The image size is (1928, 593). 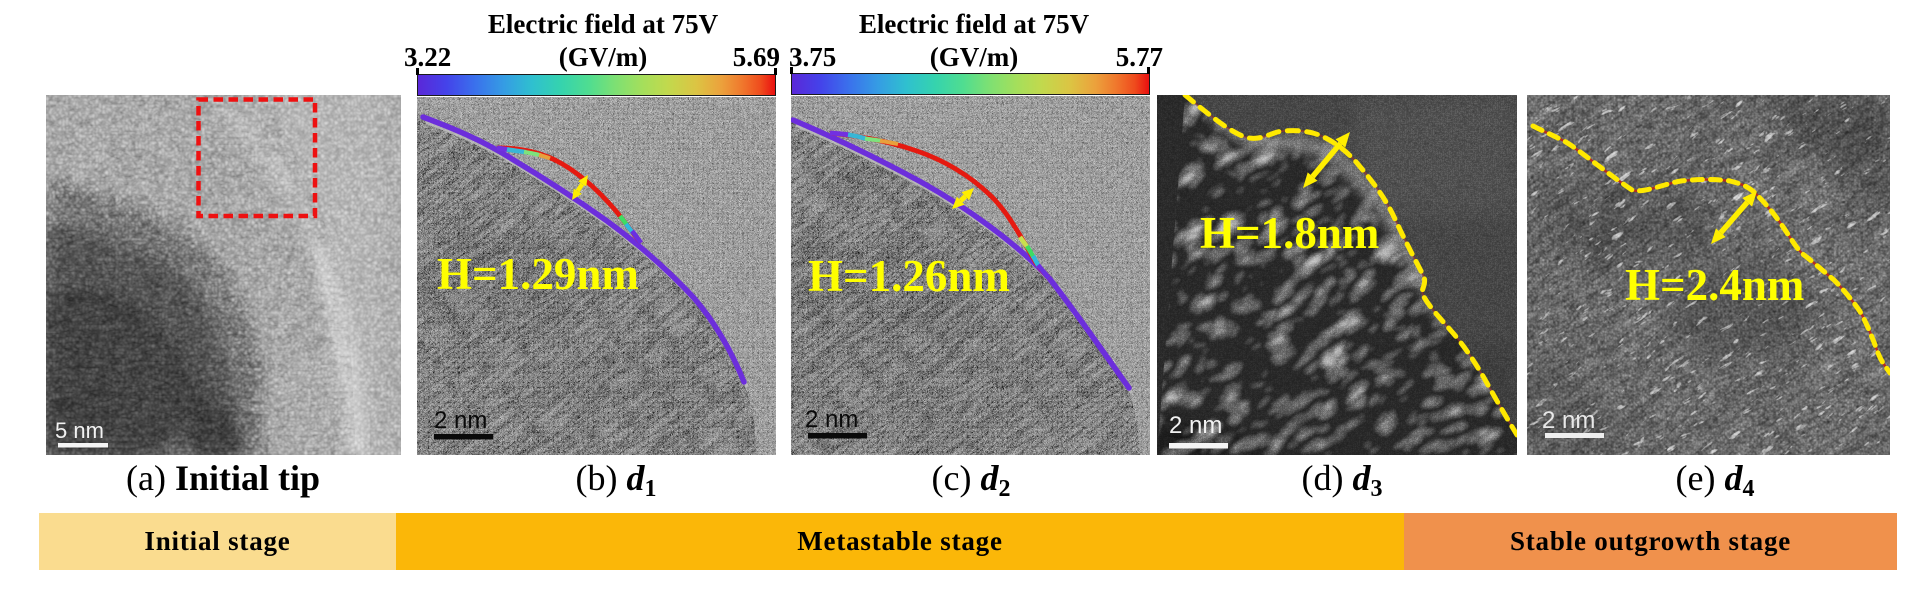 What do you see at coordinates (1714, 285) in the screenshot?
I see `svg-text: H=2.4nm` at bounding box center [1714, 285].